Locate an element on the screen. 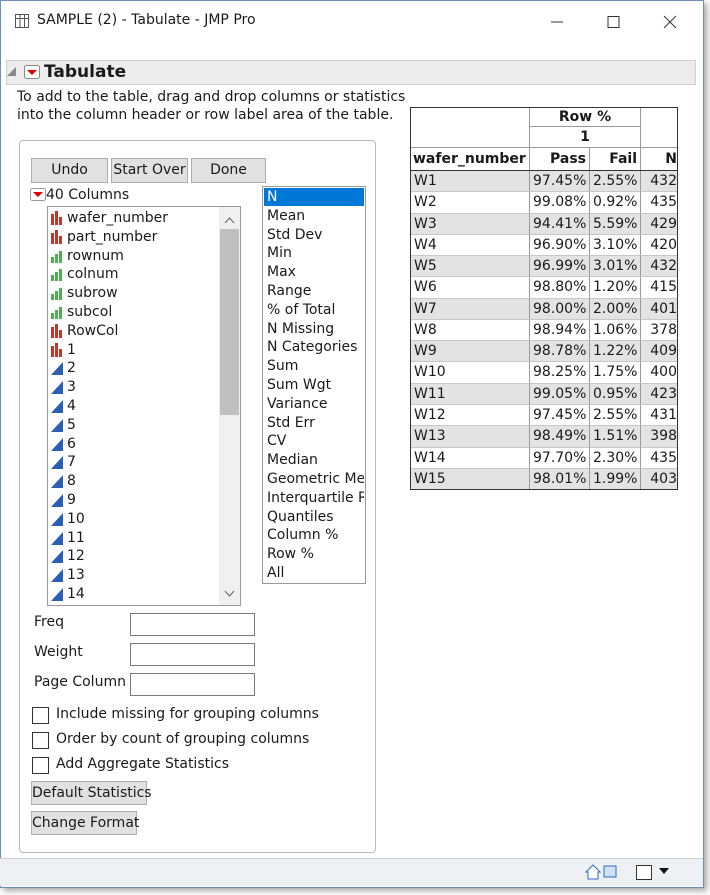 The width and height of the screenshot is (710, 895). table-cell: 415 is located at coordinates (659, 288).